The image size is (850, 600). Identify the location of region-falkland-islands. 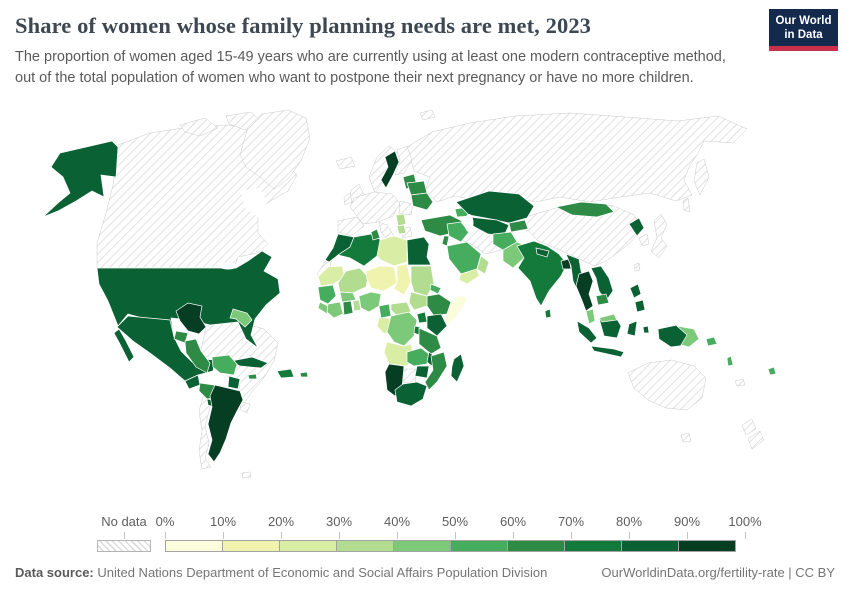
(246, 475).